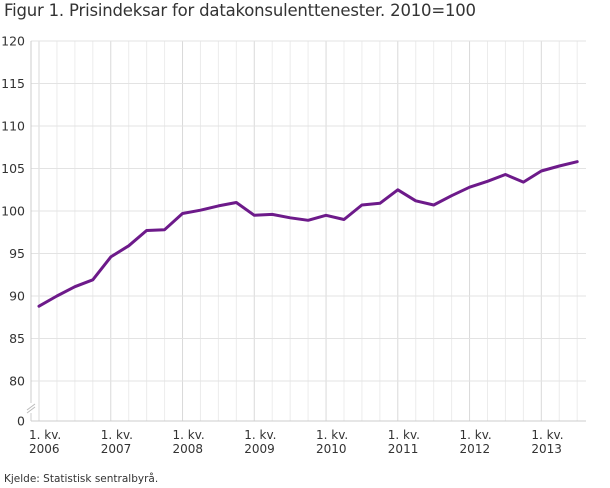 This screenshot has height=488, width=610. Describe the element at coordinates (13, 168) in the screenshot. I see `y-tick-label: 105` at that location.